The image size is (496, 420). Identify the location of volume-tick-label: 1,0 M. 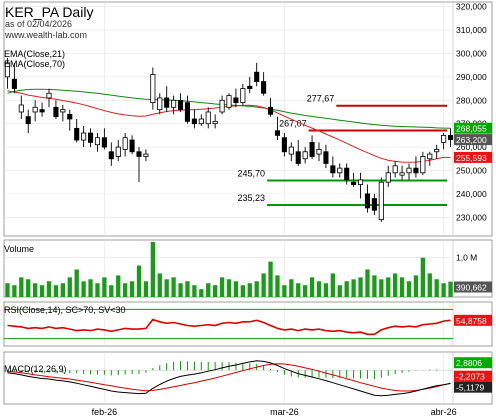
(466, 258).